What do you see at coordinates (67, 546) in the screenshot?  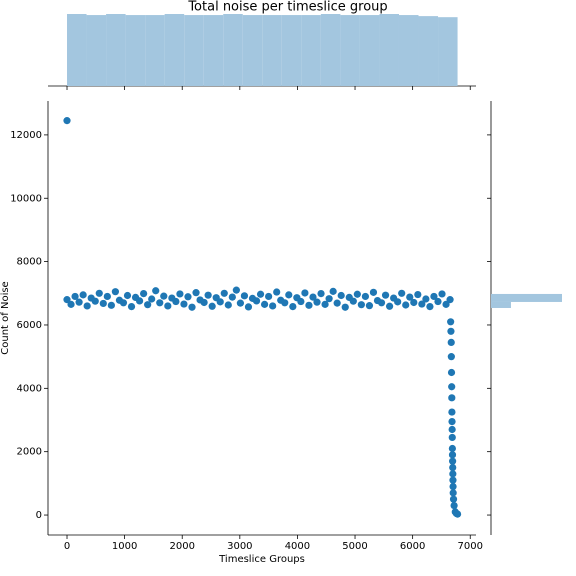 I see `x-tick-label: 0` at bounding box center [67, 546].